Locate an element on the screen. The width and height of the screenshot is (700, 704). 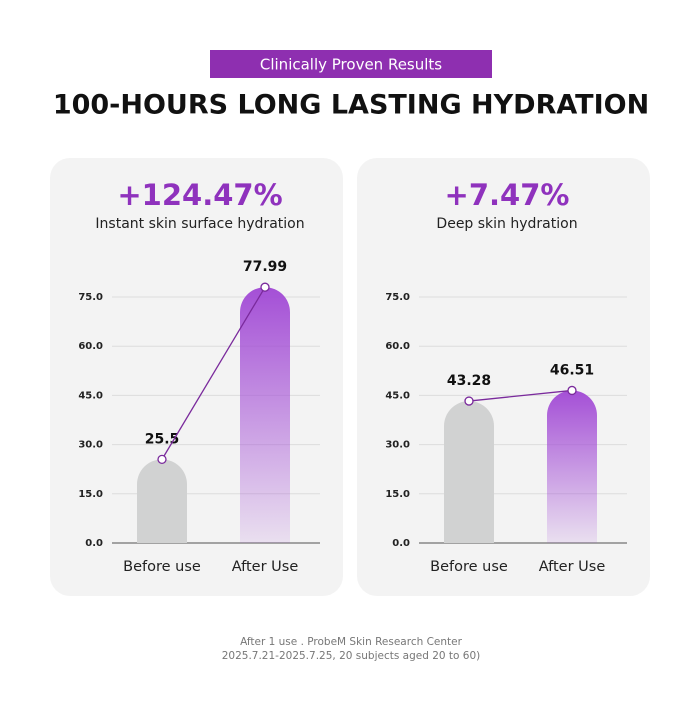
headline: +7.47% is located at coordinates (507, 195).